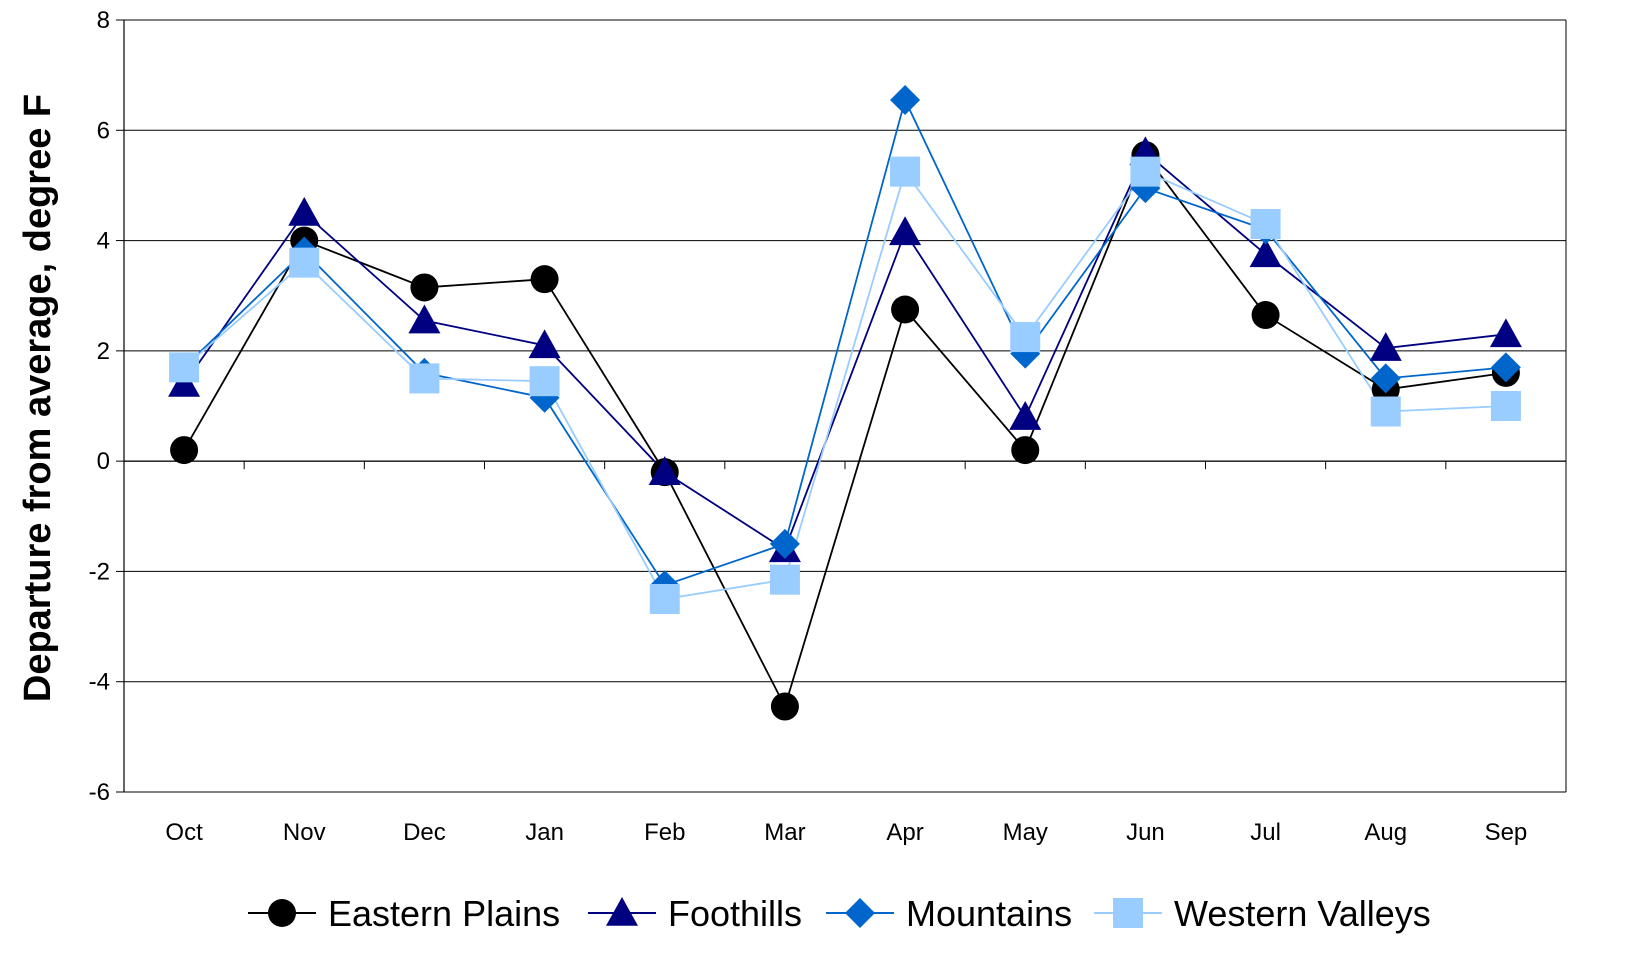  What do you see at coordinates (38, 398) in the screenshot?
I see `y-axis-title: Departure from average, degree F` at bounding box center [38, 398].